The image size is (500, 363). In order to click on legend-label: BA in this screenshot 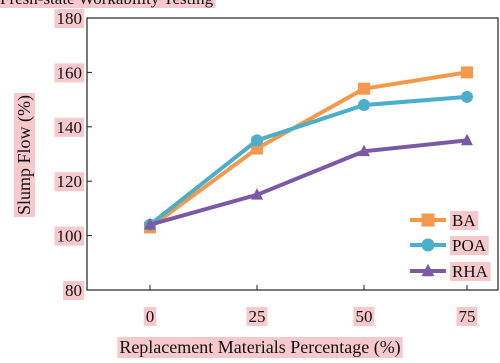, I will do `click(464, 220)`.